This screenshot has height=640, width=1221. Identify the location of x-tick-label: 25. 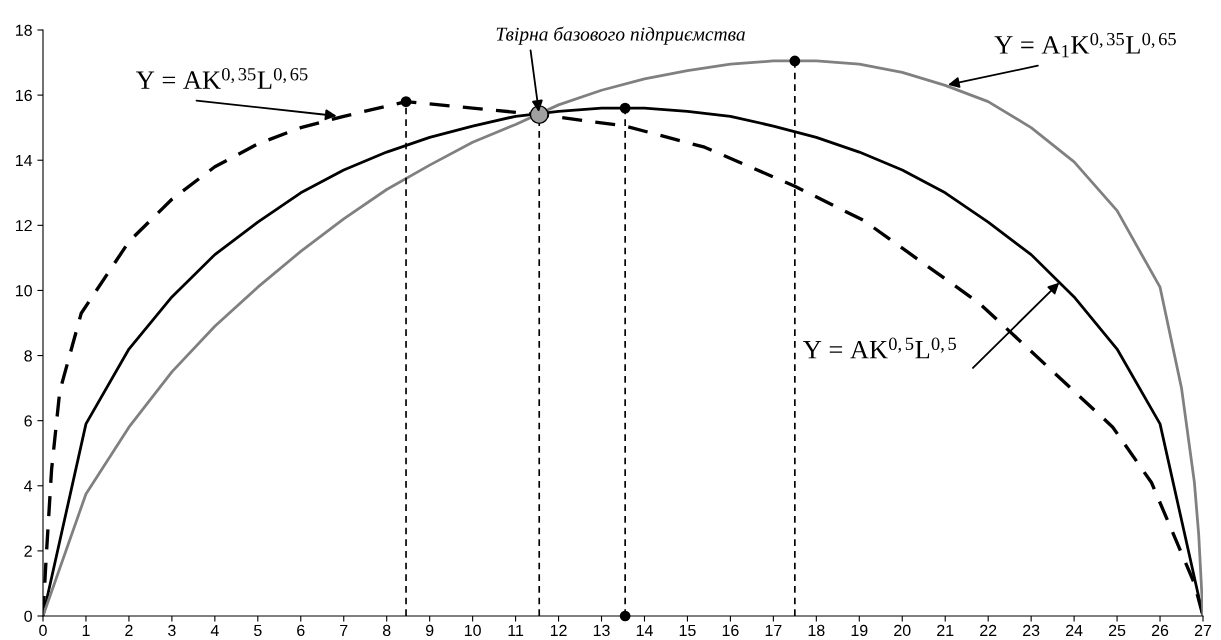
(1117, 630).